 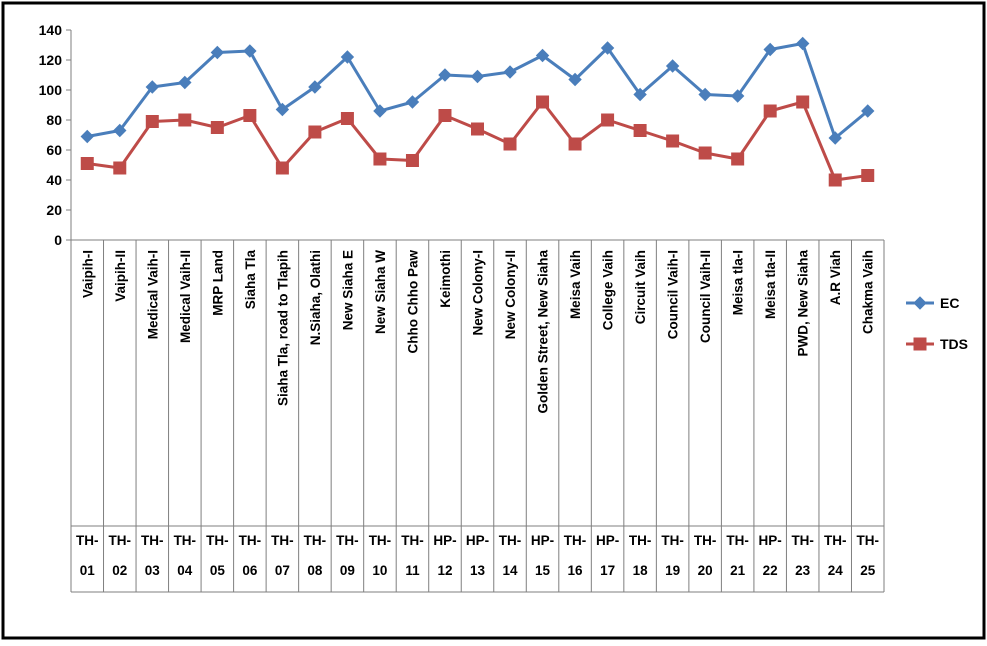 I want to click on category-code-number: 12, so click(x=444, y=570).